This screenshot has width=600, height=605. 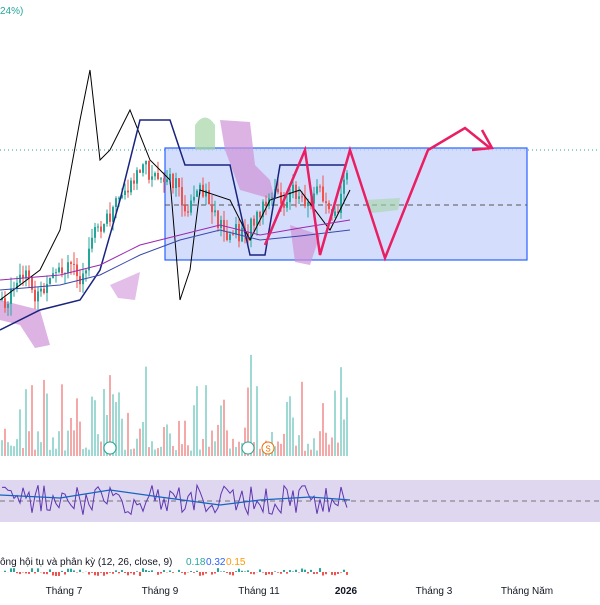 What do you see at coordinates (527, 591) in the screenshot?
I see `x-tick-label: Tháng Năm` at bounding box center [527, 591].